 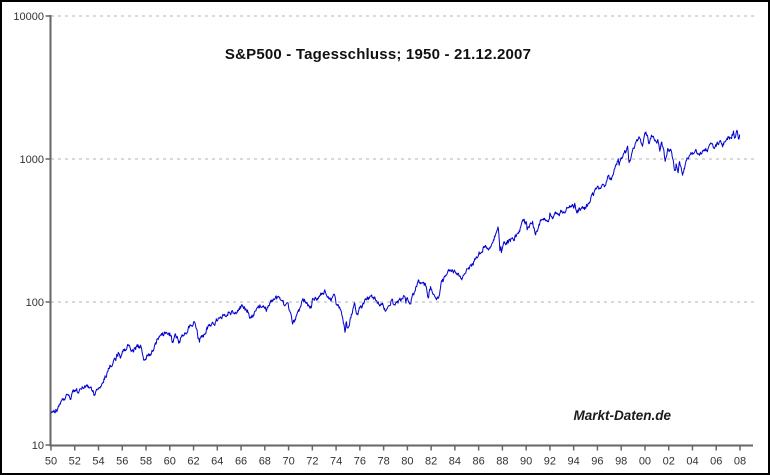 What do you see at coordinates (455, 462) in the screenshot?
I see `x-tick-label: 84` at bounding box center [455, 462].